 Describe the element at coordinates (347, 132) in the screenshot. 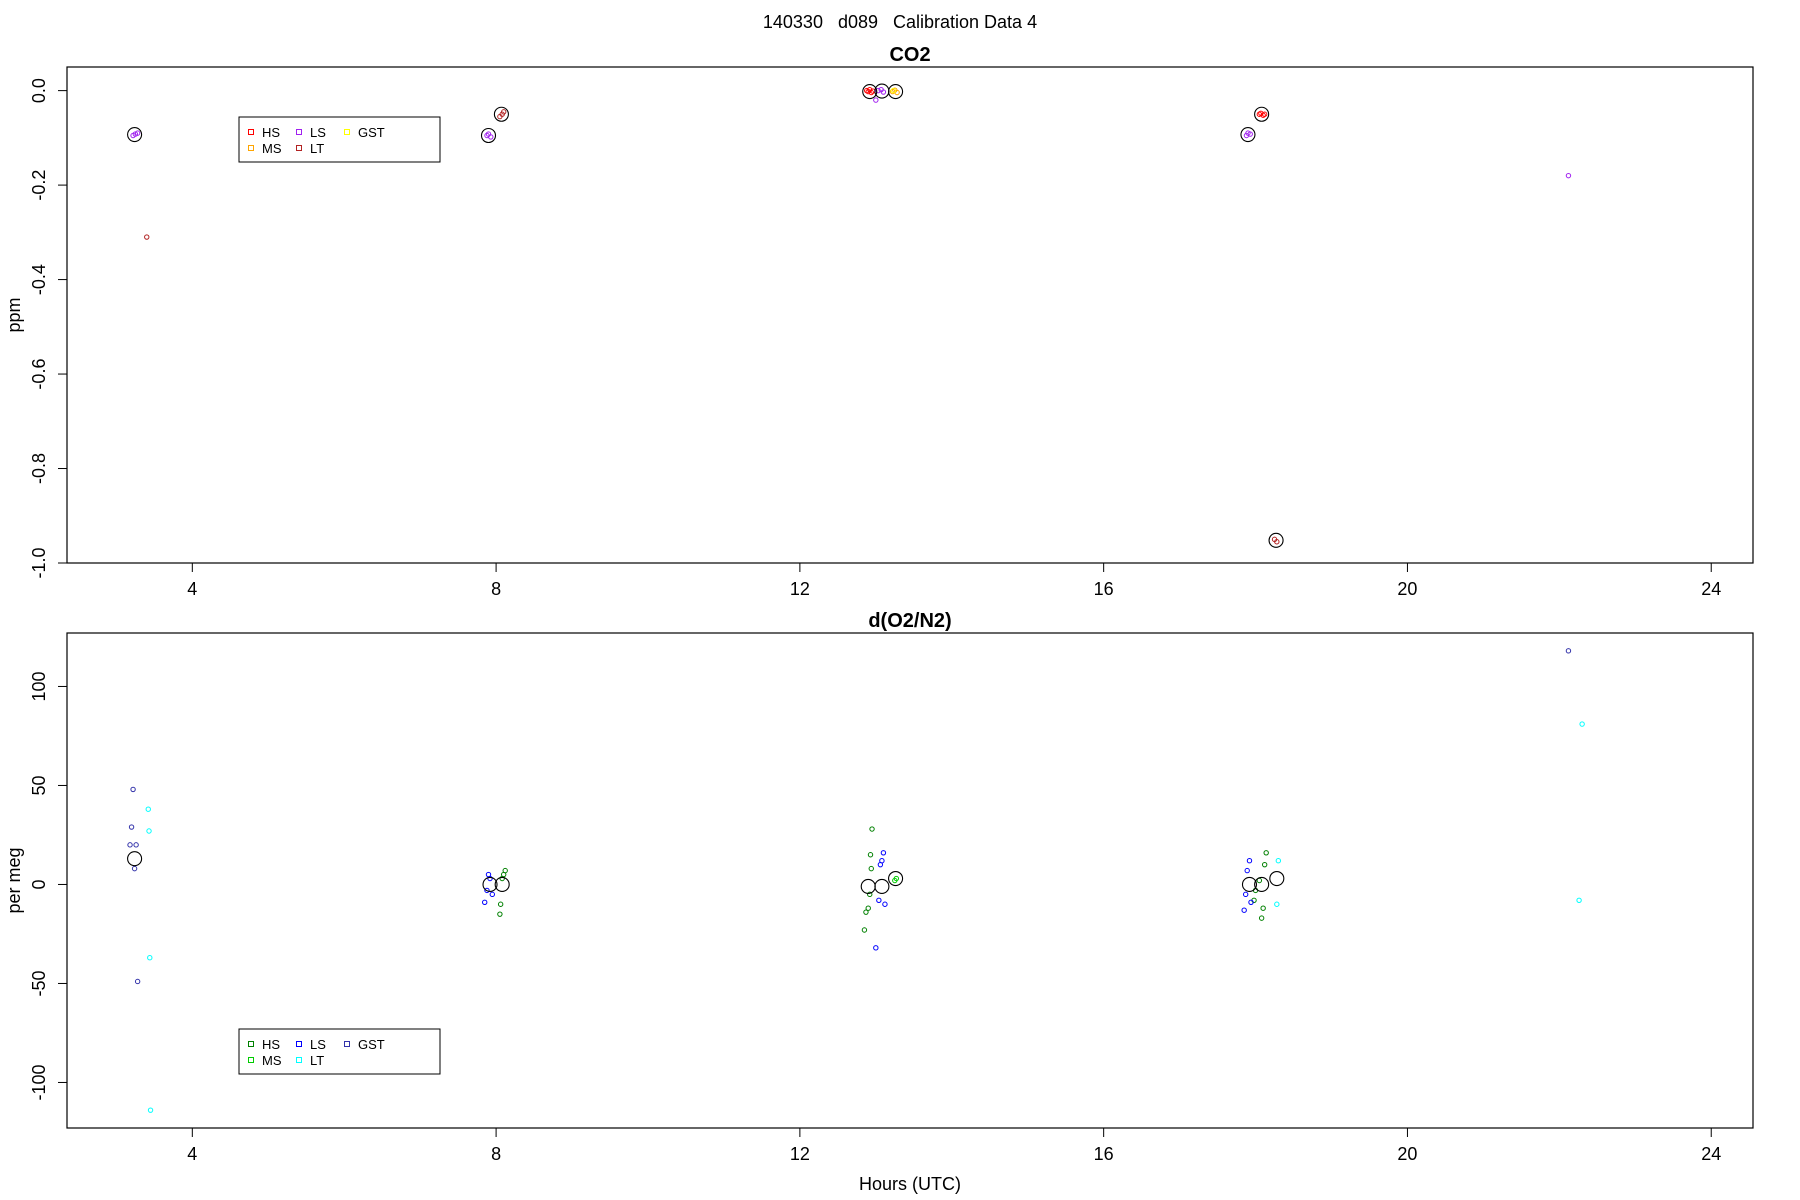

I see `co2-legend-swatch-gst` at that location.